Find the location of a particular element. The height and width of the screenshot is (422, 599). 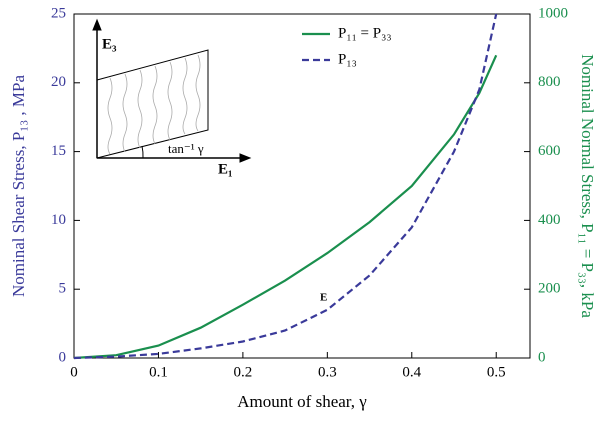

legend-label: P₁₃ is located at coordinates (347, 59).